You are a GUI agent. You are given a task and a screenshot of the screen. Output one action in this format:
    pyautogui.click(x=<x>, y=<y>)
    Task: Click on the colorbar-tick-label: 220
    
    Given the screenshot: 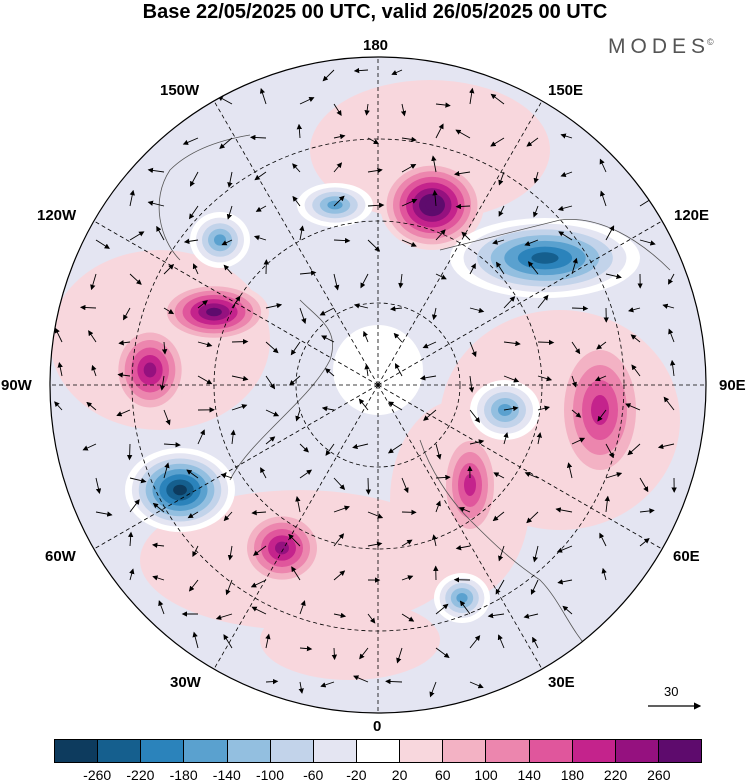 What is the action you would take?
    pyautogui.click(x=615, y=775)
    